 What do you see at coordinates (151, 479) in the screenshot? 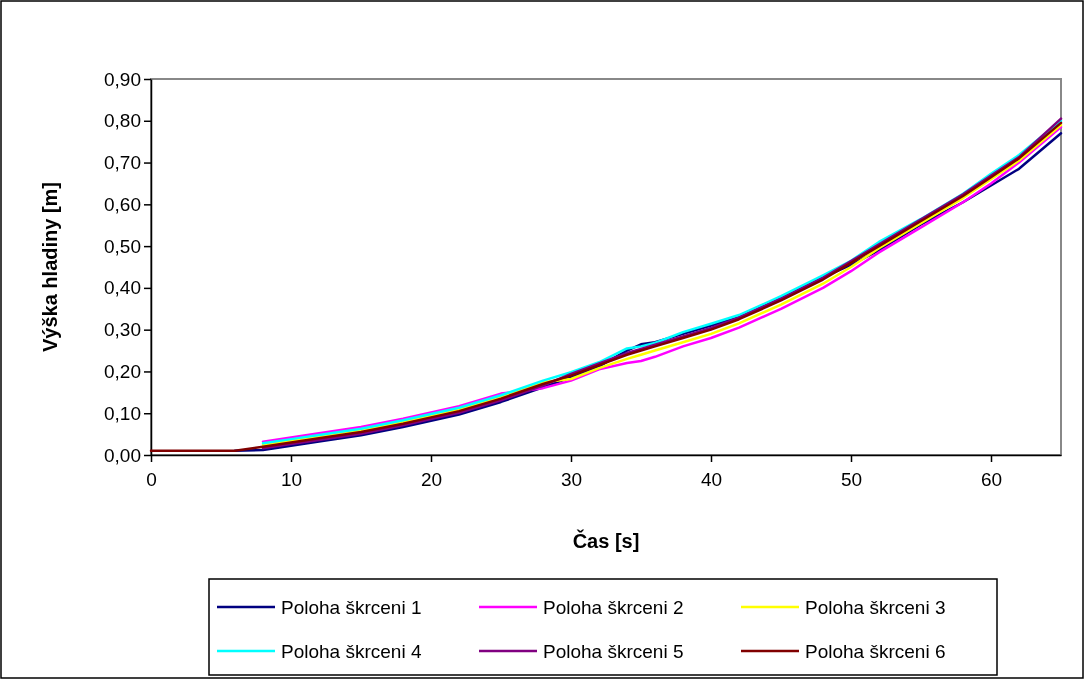
I see `x-tick-label: 0` at bounding box center [151, 479].